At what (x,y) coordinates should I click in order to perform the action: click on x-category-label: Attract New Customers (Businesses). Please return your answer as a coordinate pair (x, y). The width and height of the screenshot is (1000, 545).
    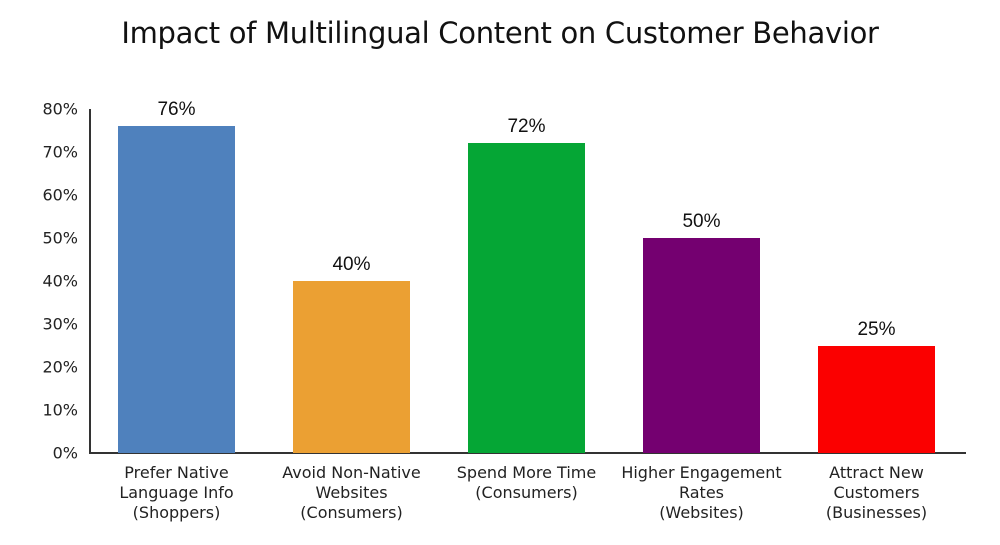
    Looking at the image, I should click on (876, 492).